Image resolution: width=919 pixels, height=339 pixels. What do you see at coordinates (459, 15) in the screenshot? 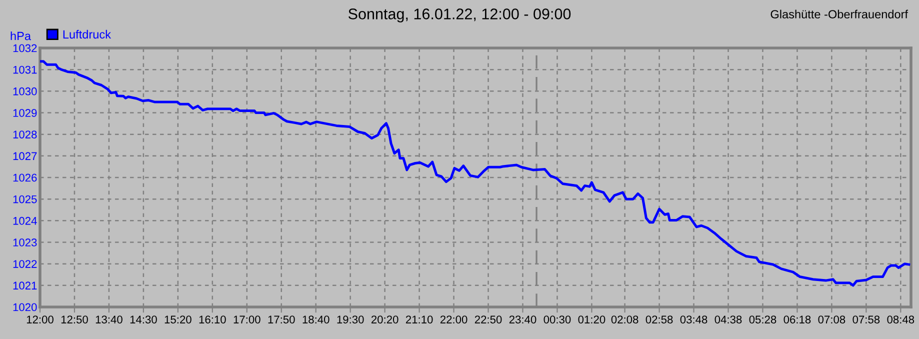
I see `chart-title: Sonntag, 16.01.22, 12:00 - 09:00` at bounding box center [459, 15].